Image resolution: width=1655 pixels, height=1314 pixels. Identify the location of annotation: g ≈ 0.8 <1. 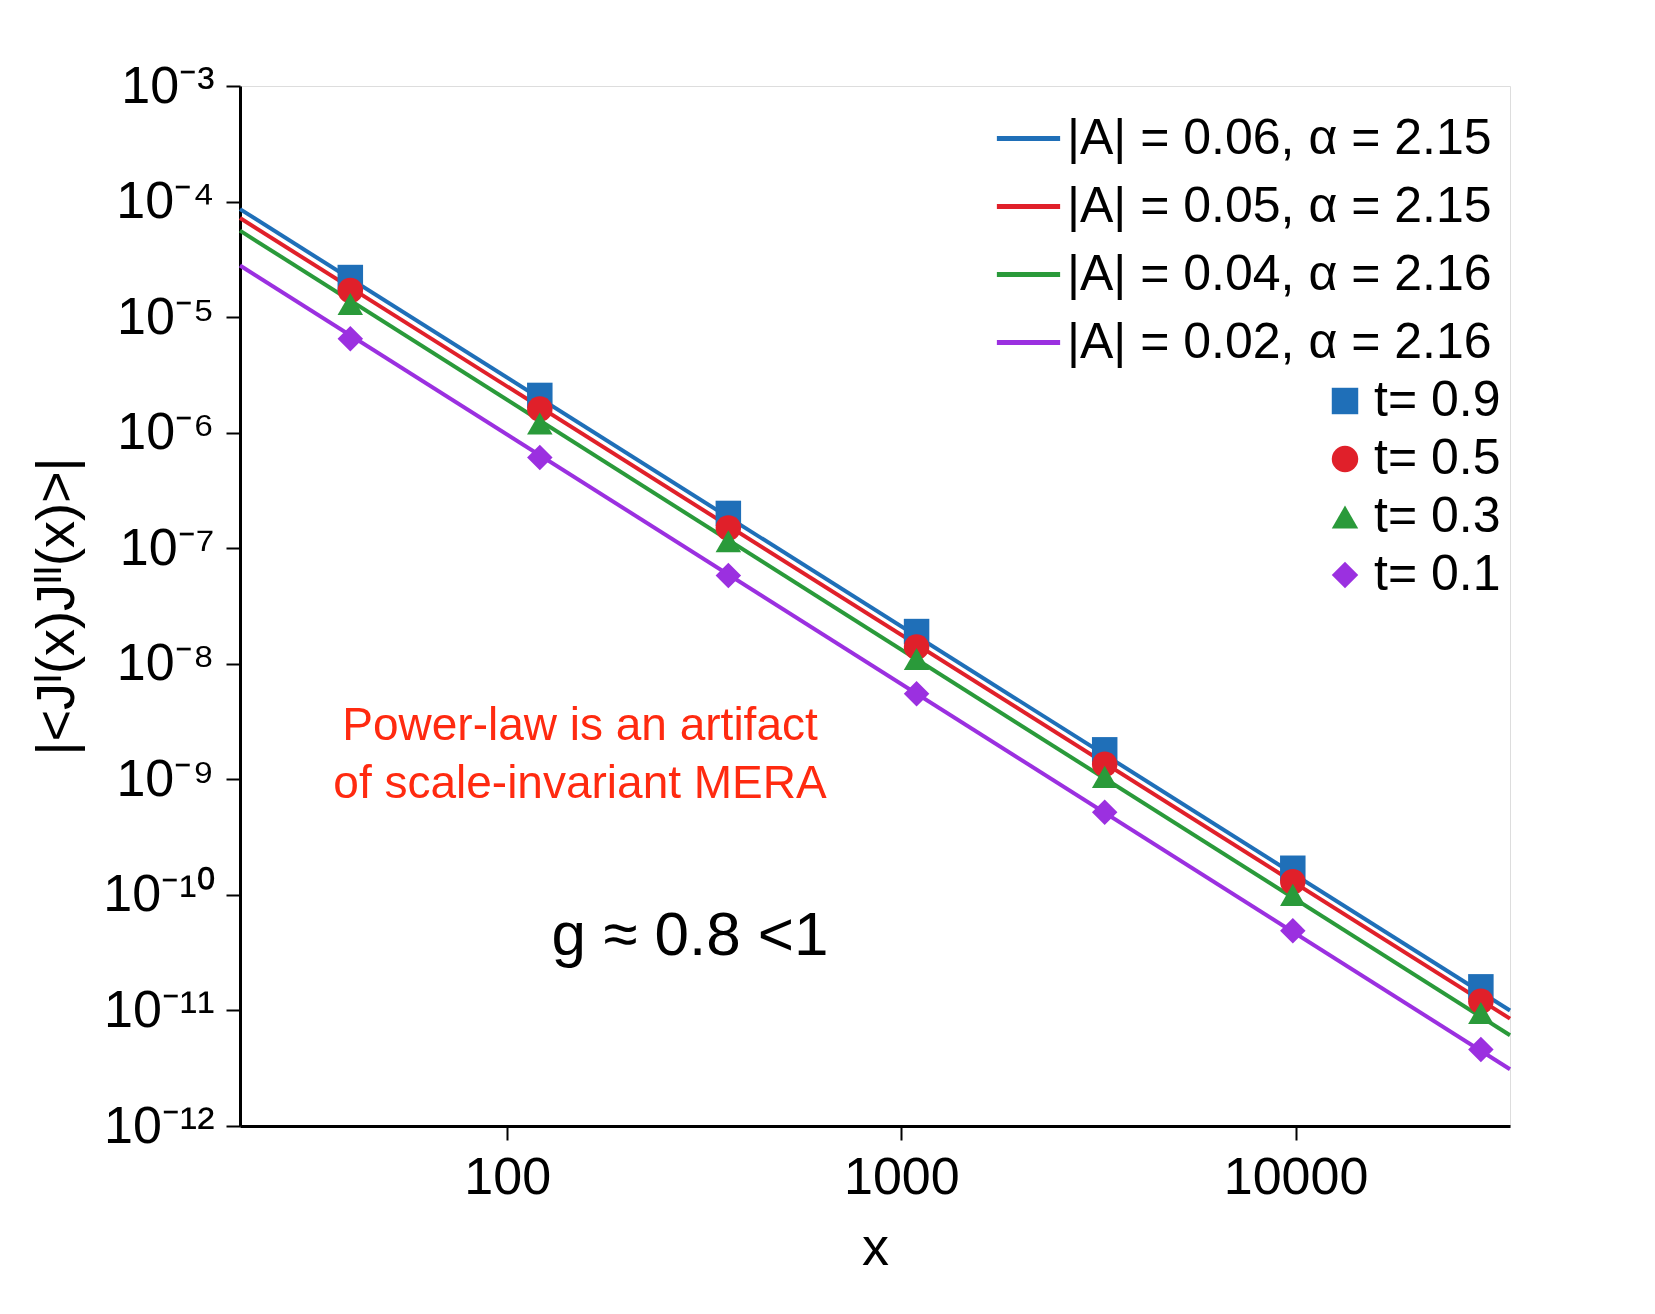
(690, 933).